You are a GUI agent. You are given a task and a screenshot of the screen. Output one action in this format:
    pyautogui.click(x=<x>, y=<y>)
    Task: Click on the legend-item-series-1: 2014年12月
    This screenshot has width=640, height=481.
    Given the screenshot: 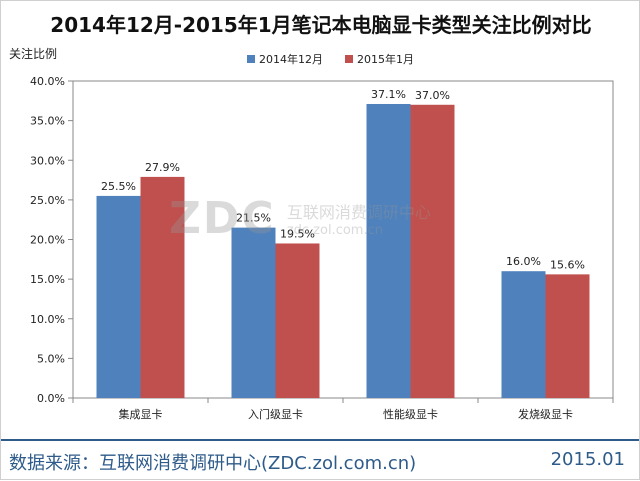 What is the action you would take?
    pyautogui.click(x=285, y=59)
    